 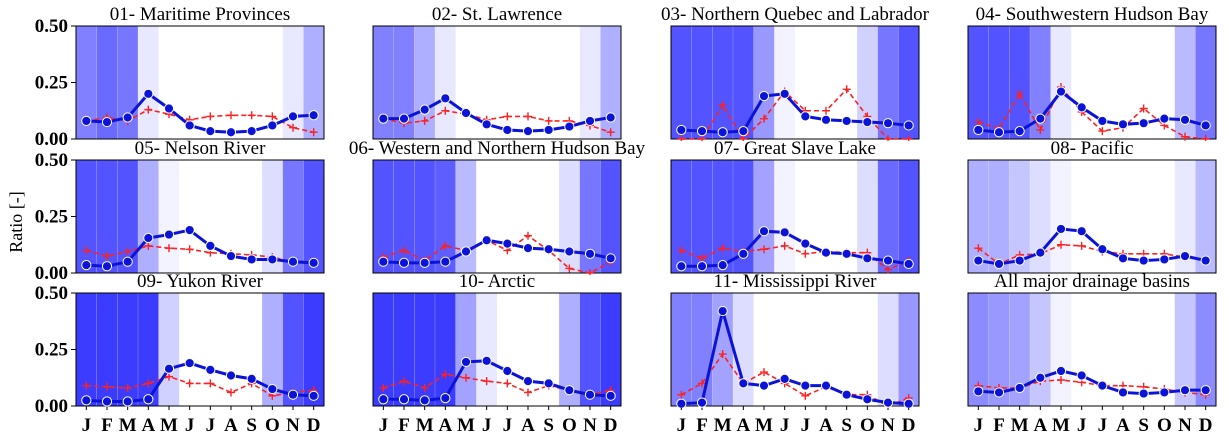 I want to click on x-tick-label: N, so click(x=1185, y=423).